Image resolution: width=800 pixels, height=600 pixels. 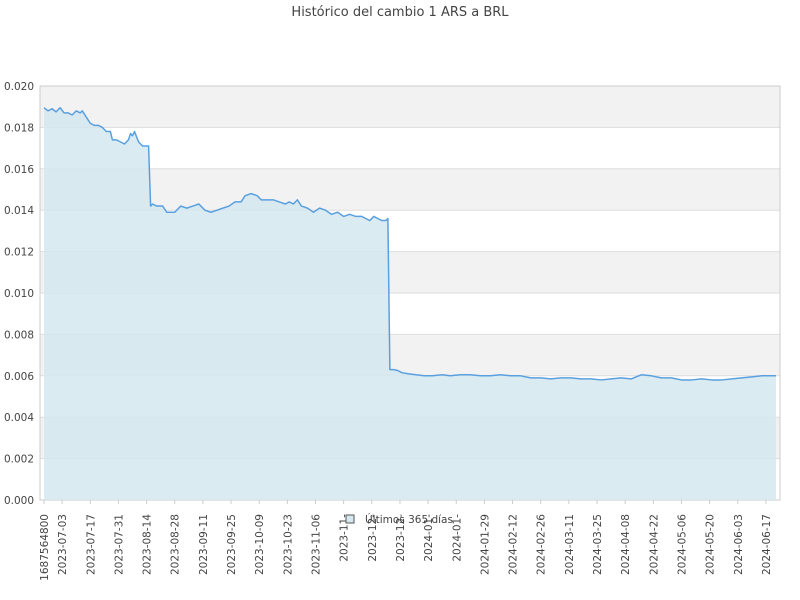 I want to click on chart-title: Histórico del cambio 1 ARS a BRL, so click(x=400, y=12).